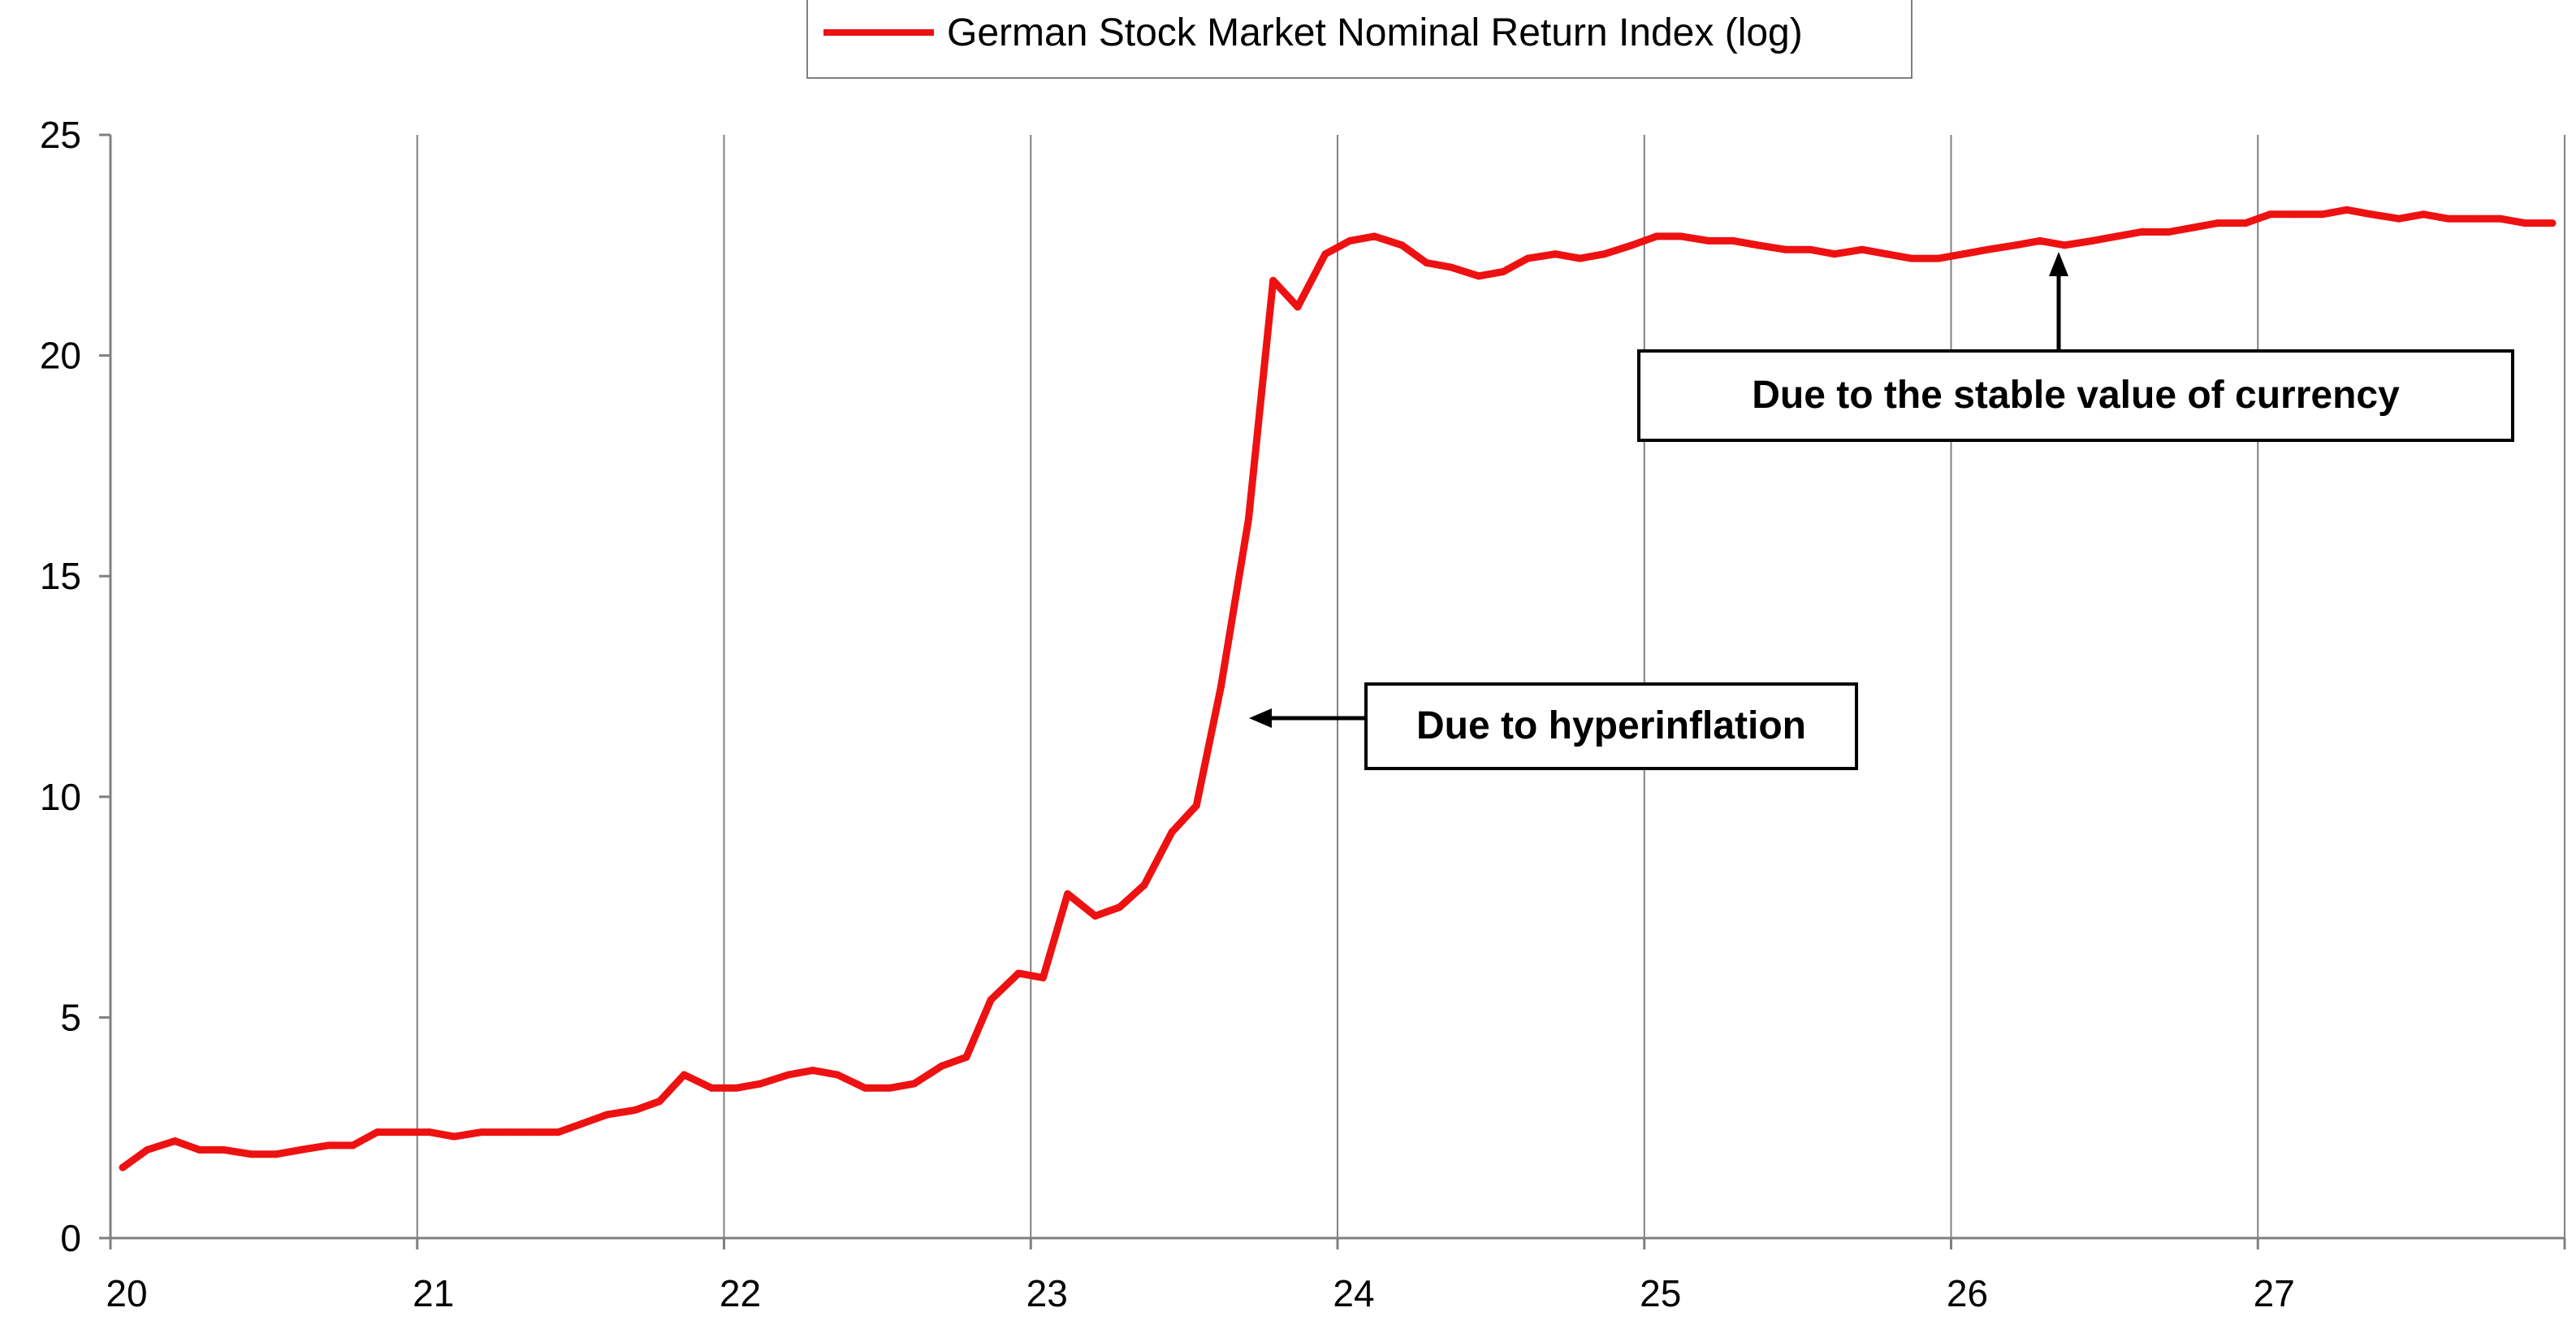 The width and height of the screenshot is (2576, 1325). I want to click on x-tick-label-22: 22, so click(740, 1293).